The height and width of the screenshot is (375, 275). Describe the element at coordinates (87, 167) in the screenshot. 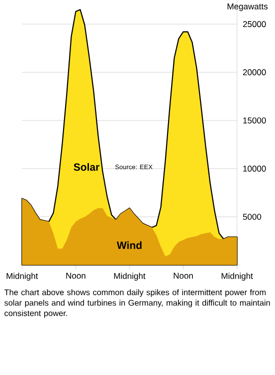

I see `series-label: Solar` at that location.